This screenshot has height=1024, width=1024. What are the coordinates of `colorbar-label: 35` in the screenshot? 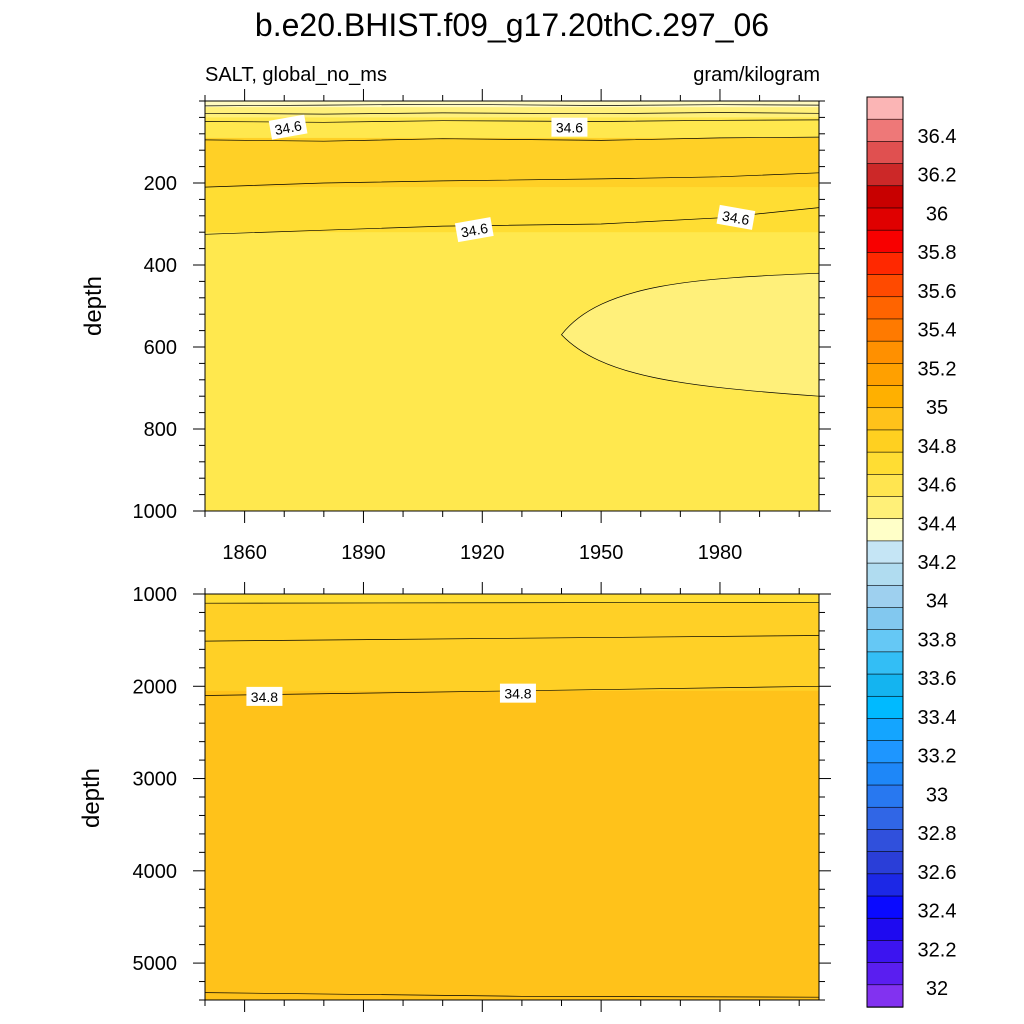 It's located at (937, 408).